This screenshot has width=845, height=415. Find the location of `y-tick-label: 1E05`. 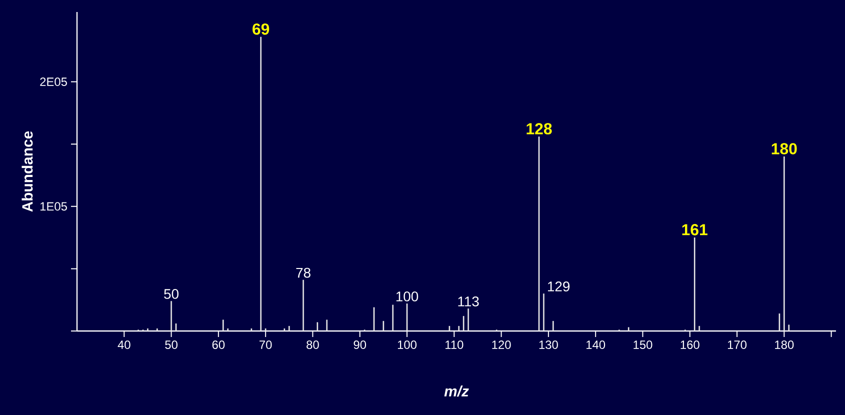

y-tick-label: 1E05 is located at coordinates (53, 206).